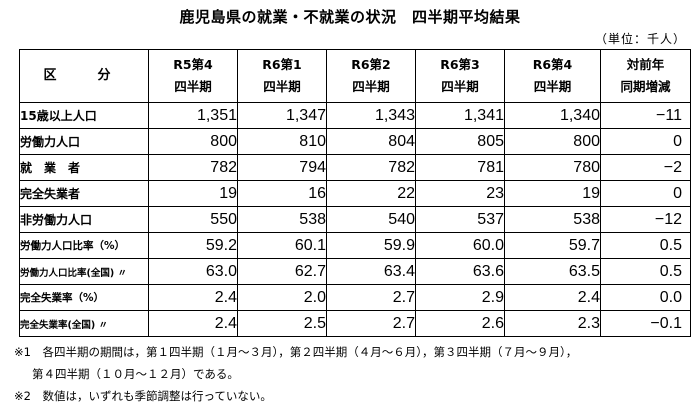 The height and width of the screenshot is (412, 700). What do you see at coordinates (193, 76) in the screenshot?
I see `column-header: R5第4 四半期` at bounding box center [193, 76].